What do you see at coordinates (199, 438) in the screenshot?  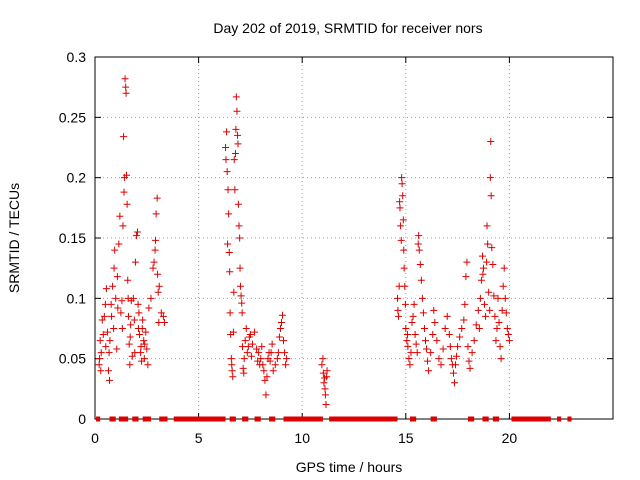 I see `x-tick-label: 5` at bounding box center [199, 438].